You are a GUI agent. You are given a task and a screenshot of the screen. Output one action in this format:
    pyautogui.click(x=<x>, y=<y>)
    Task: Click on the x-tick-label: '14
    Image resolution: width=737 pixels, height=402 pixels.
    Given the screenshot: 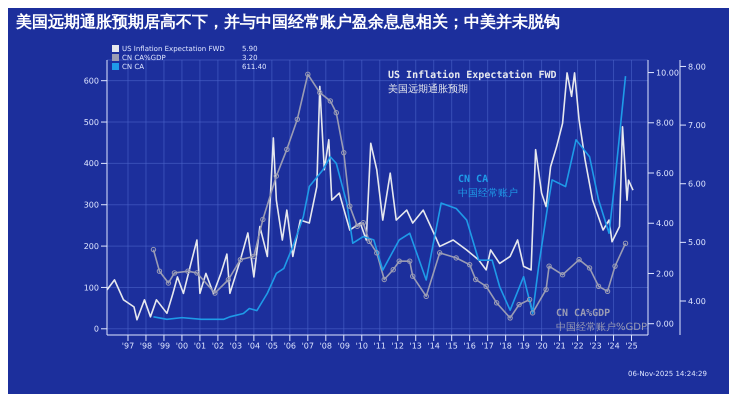 What is the action you would take?
    pyautogui.click(x=434, y=346)
    